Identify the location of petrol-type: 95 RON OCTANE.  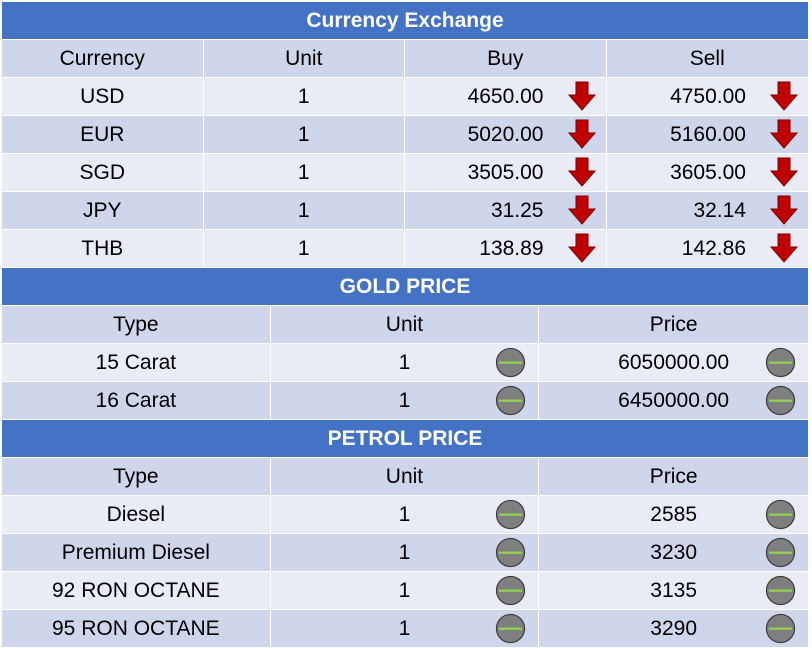
(136, 628).